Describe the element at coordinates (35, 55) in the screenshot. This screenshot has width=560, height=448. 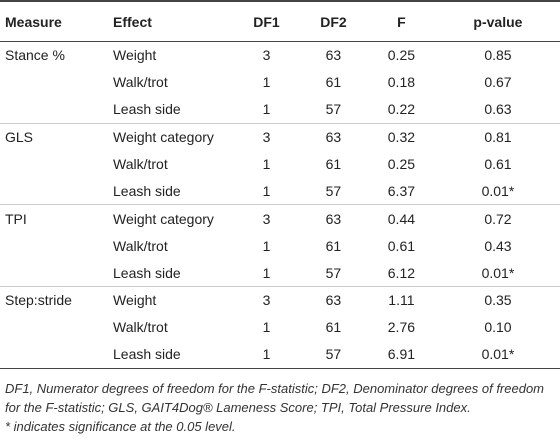
I see `measure-cell: Stance %` at that location.